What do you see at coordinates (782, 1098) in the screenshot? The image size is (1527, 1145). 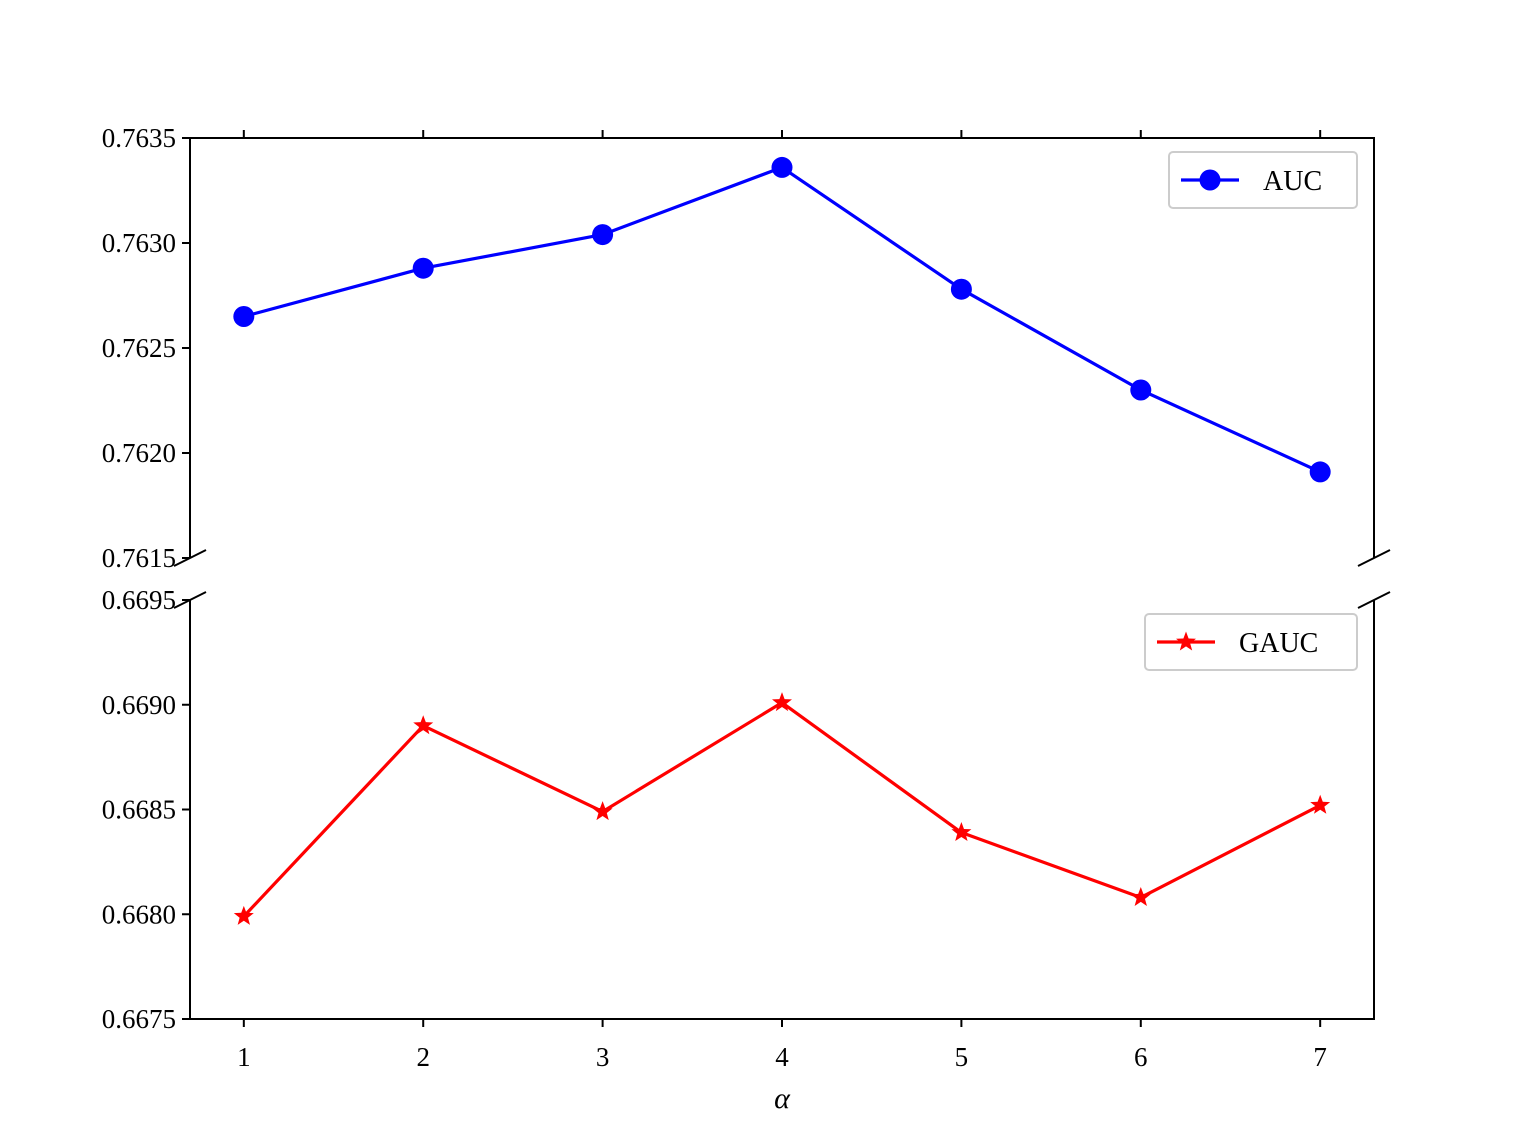 I see `x-axis-title: α` at bounding box center [782, 1098].